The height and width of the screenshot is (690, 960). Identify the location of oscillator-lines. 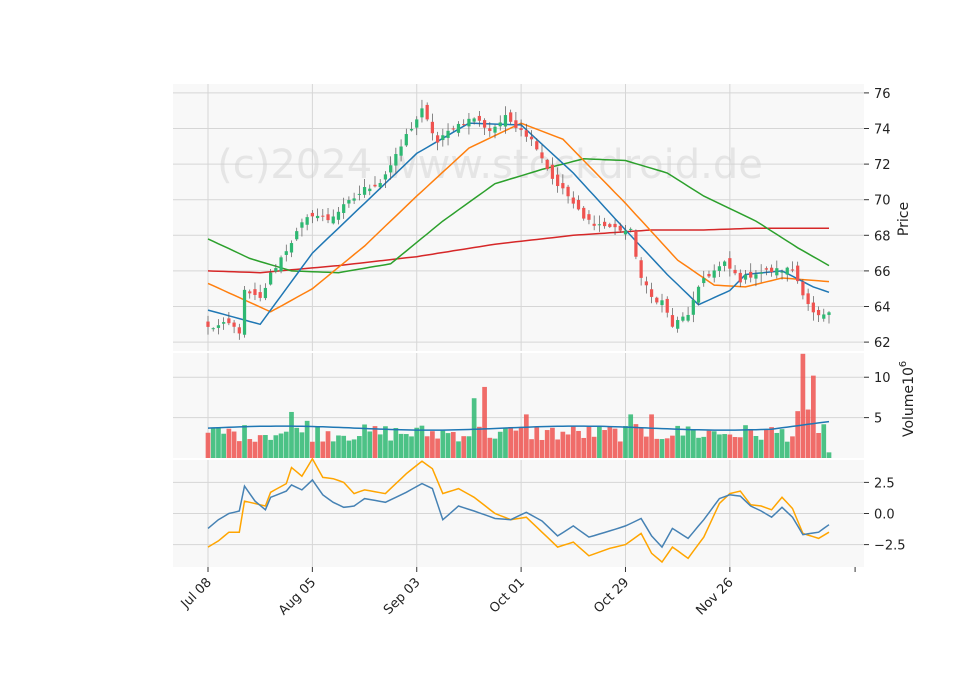
(518, 510).